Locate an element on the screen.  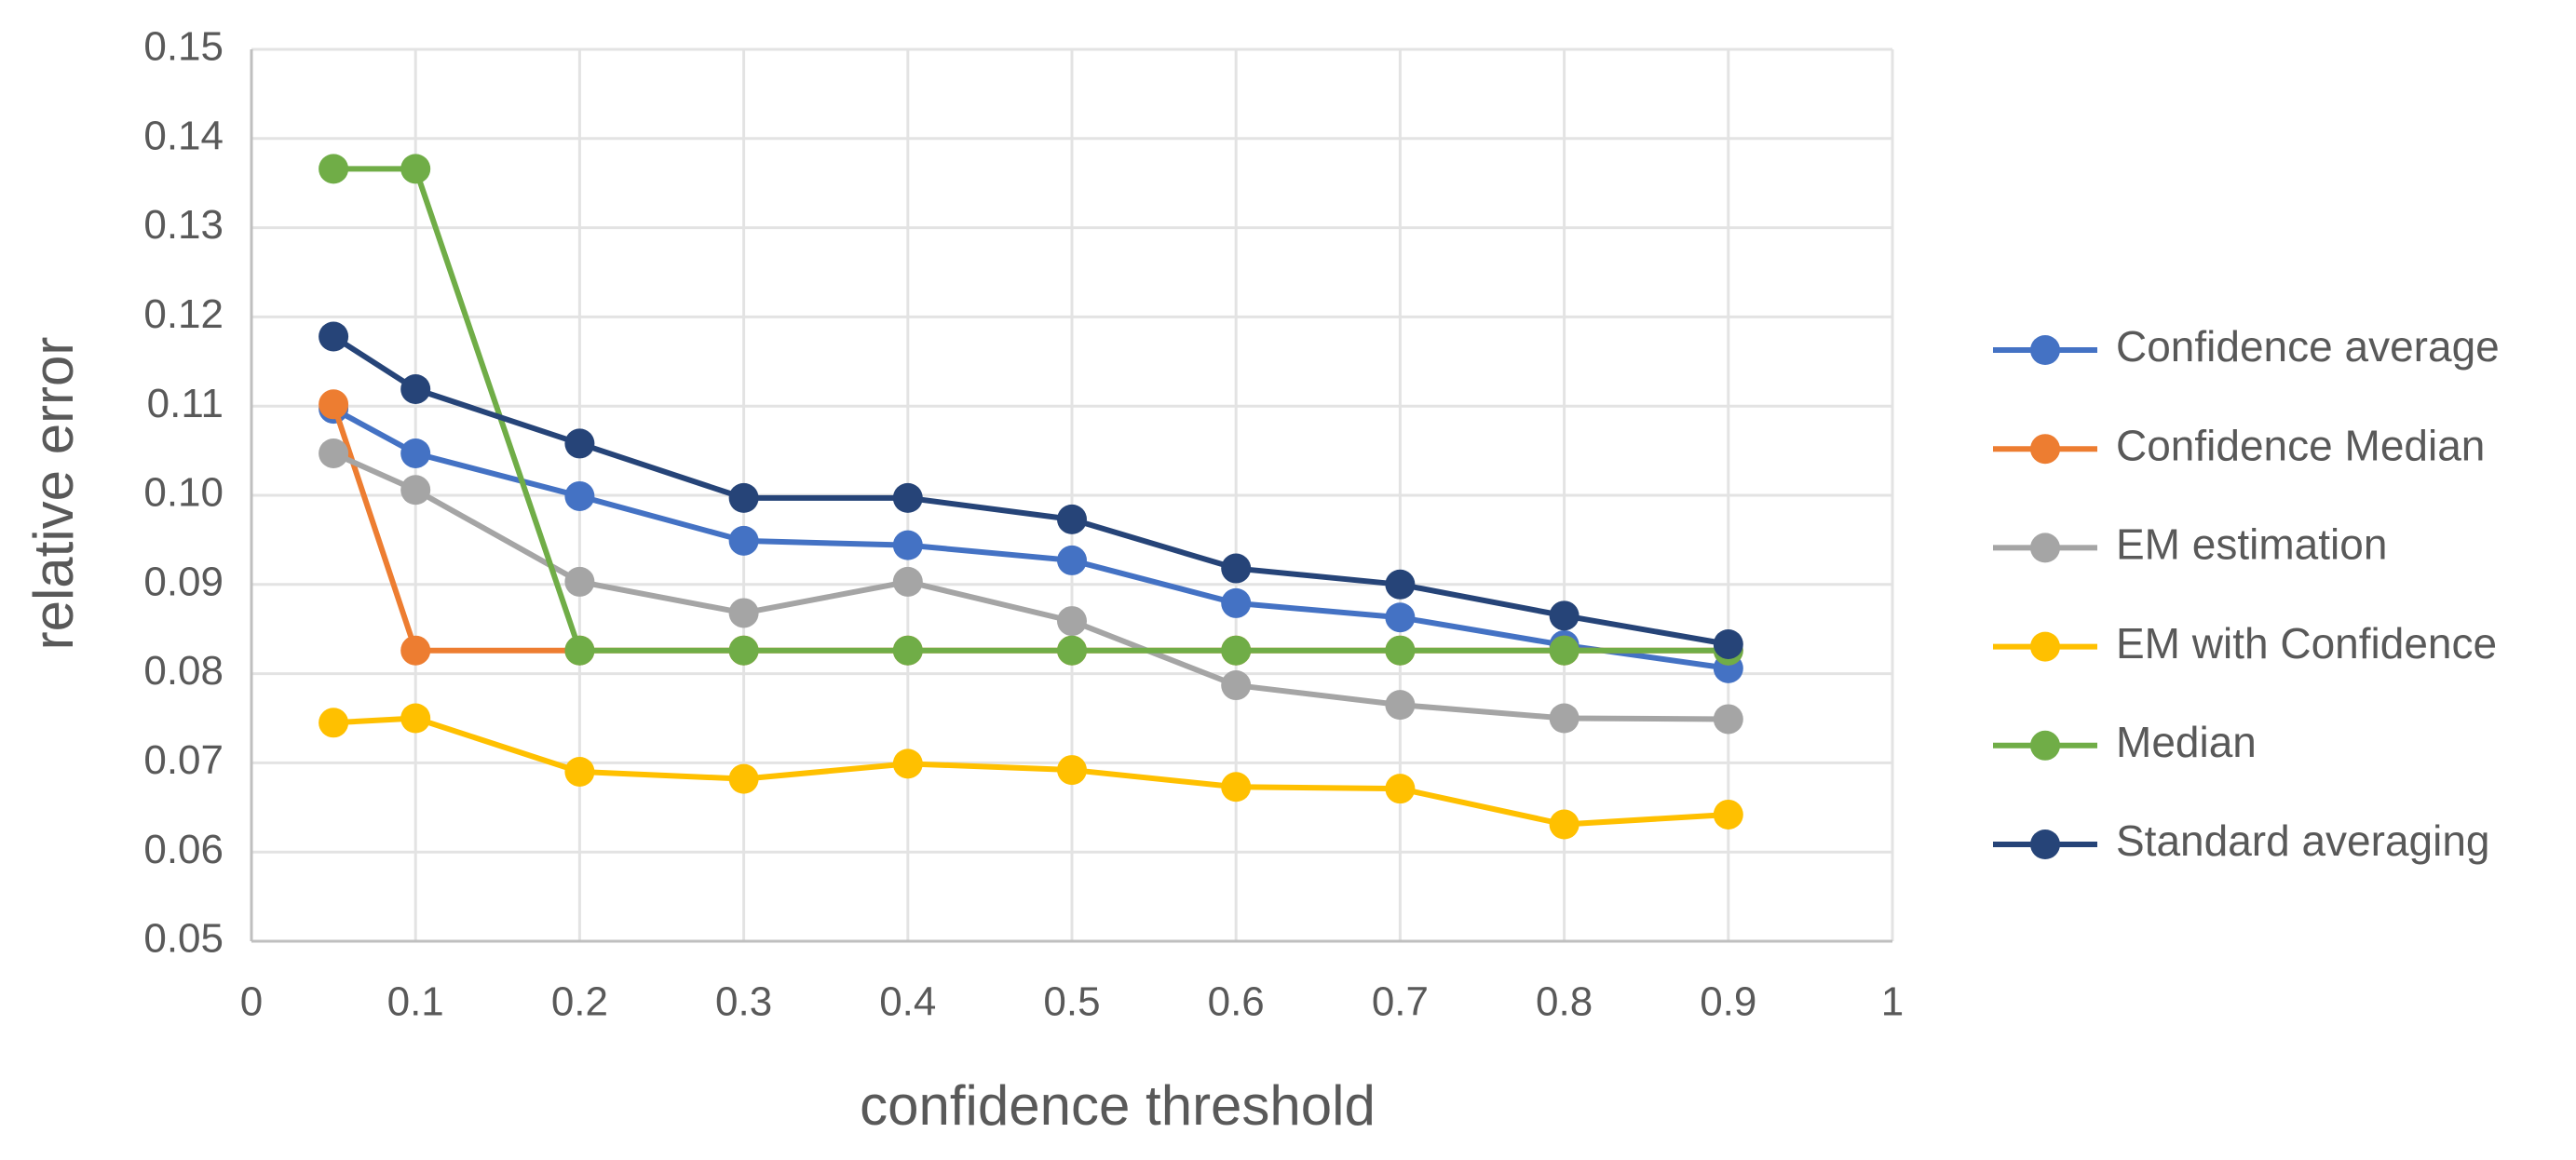
x-tick-label: 0.1 is located at coordinates (415, 1002).